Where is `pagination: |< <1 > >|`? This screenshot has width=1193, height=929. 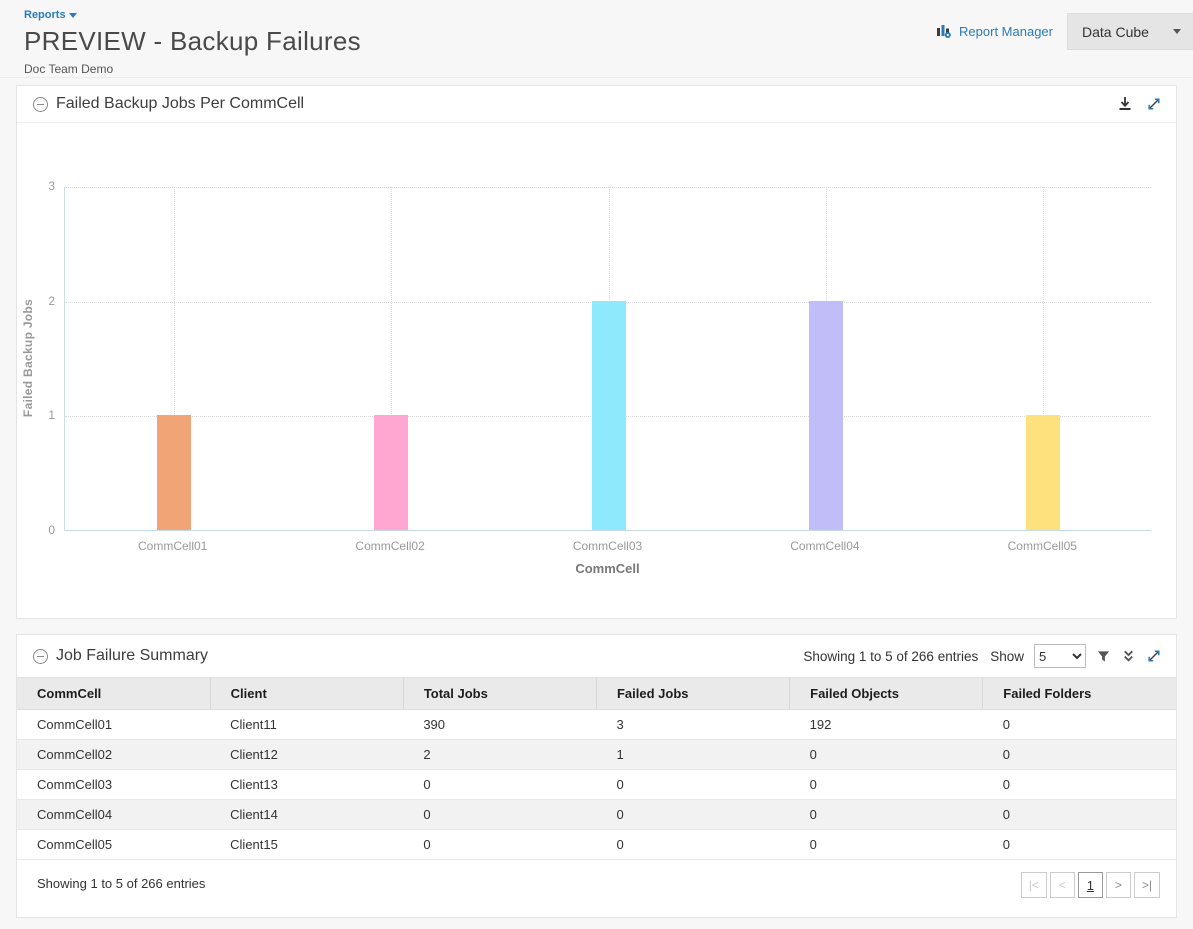 pagination: |< <1 > >| is located at coordinates (1090, 885).